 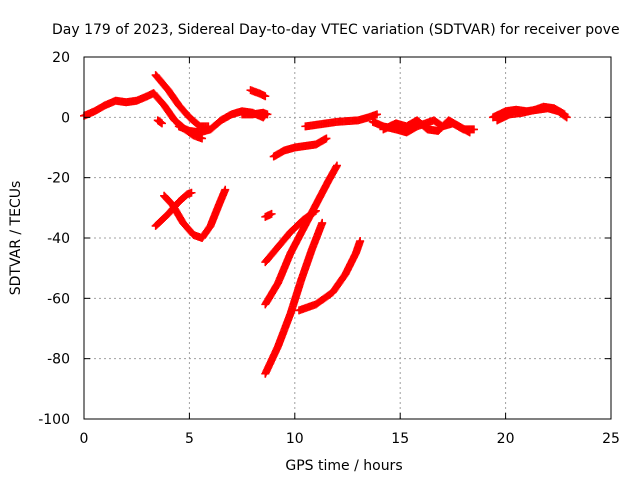 What do you see at coordinates (611, 439) in the screenshot?
I see `x-tick-label: 25` at bounding box center [611, 439].